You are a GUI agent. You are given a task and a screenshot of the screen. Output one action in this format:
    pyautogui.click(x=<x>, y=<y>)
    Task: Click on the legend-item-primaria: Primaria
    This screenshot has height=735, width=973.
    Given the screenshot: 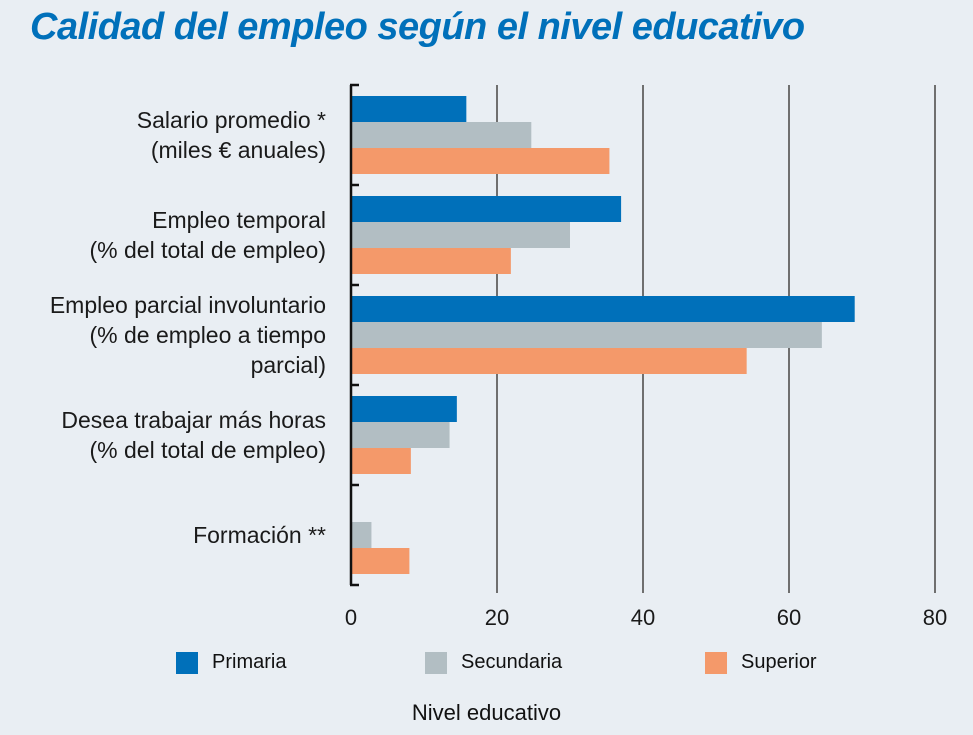 What is the action you would take?
    pyautogui.click(x=231, y=662)
    